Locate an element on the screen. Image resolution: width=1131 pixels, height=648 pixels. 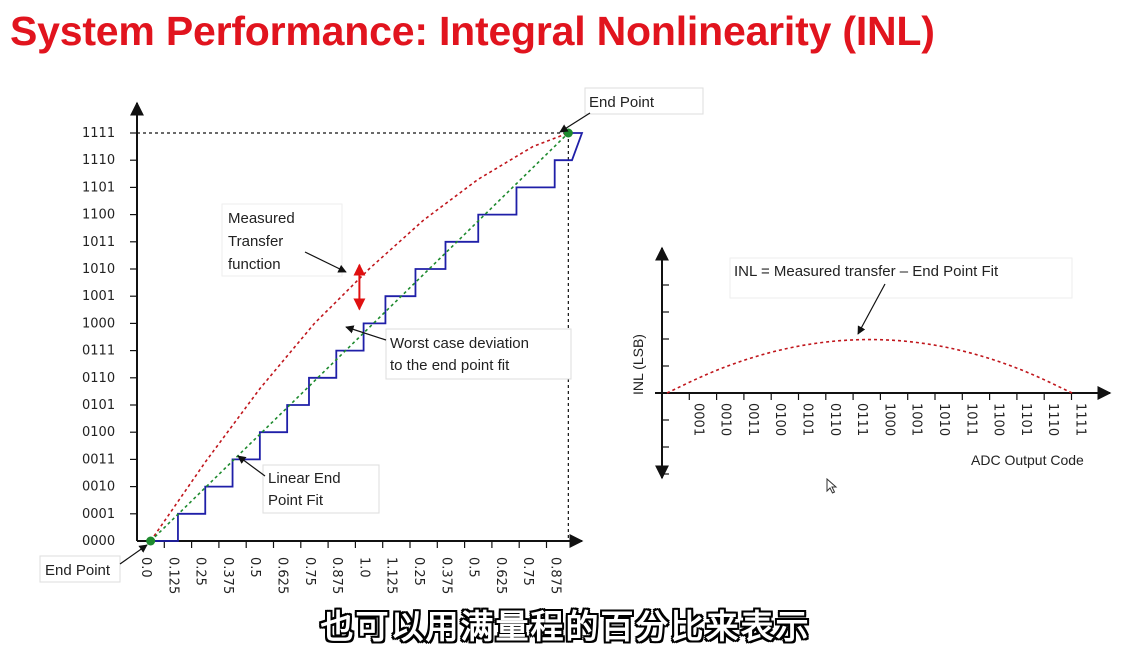
y-tick-label: 0111 is located at coordinates (98, 351).